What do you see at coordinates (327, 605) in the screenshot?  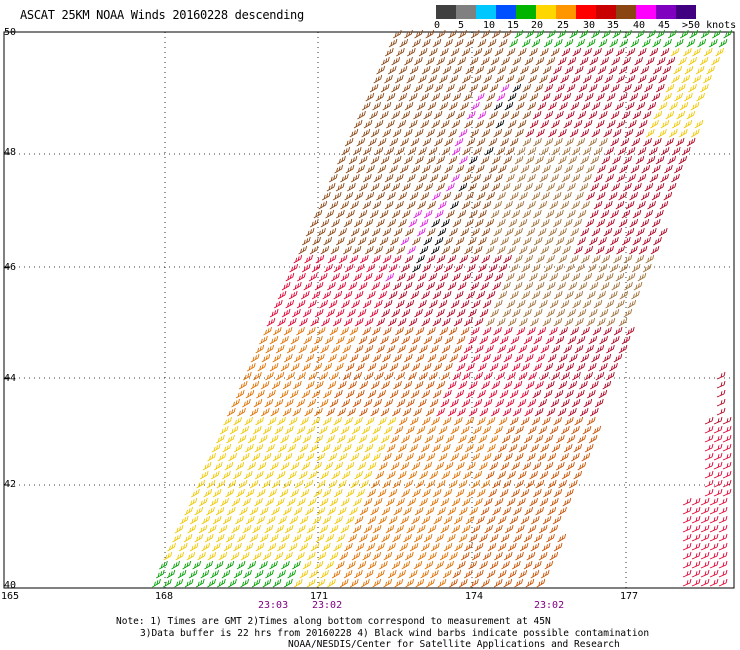 I see `pass-time-2: 23:02` at bounding box center [327, 605].